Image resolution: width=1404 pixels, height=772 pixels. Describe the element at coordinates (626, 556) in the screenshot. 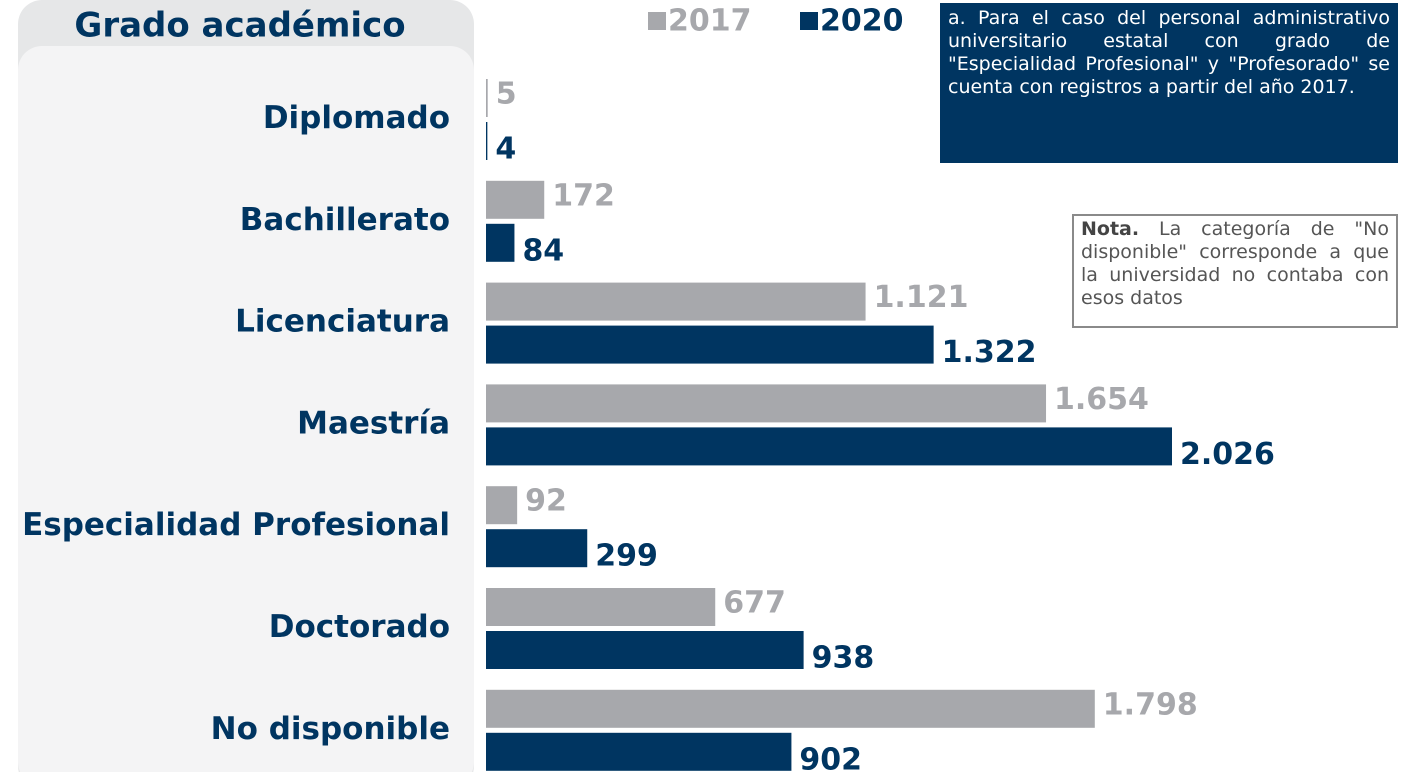

I see `value-label: 299` at that location.